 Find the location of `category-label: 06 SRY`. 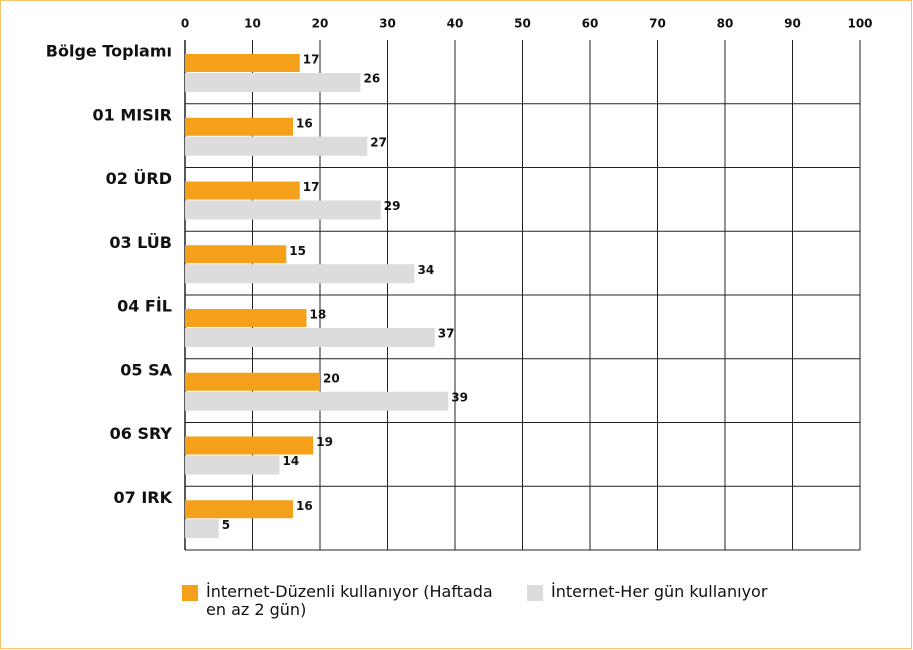

category-label: 06 SRY is located at coordinates (141, 433).